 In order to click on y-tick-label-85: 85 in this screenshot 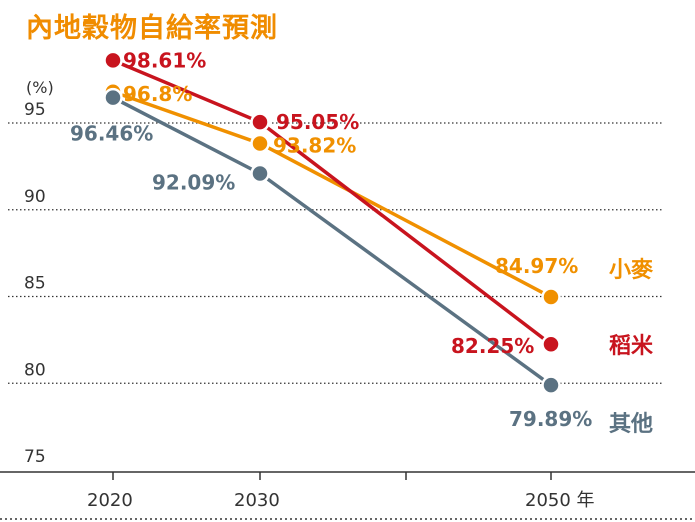, I will do `click(35, 284)`.